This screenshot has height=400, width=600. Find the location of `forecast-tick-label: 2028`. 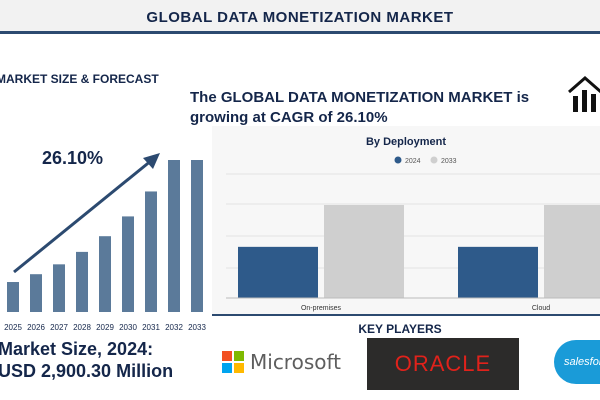

forecast-tick-label: 2028 is located at coordinates (82, 327).